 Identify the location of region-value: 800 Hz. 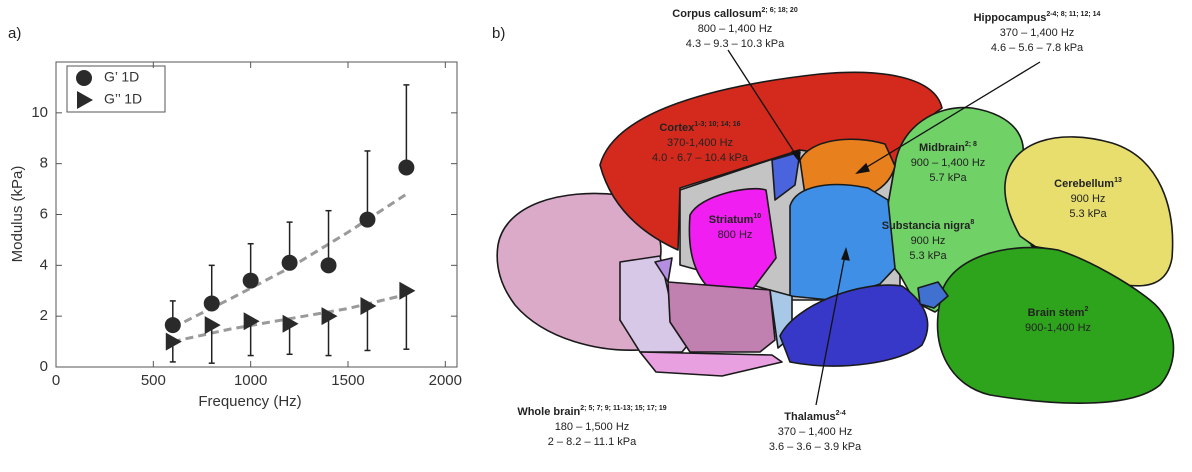
(735, 235).